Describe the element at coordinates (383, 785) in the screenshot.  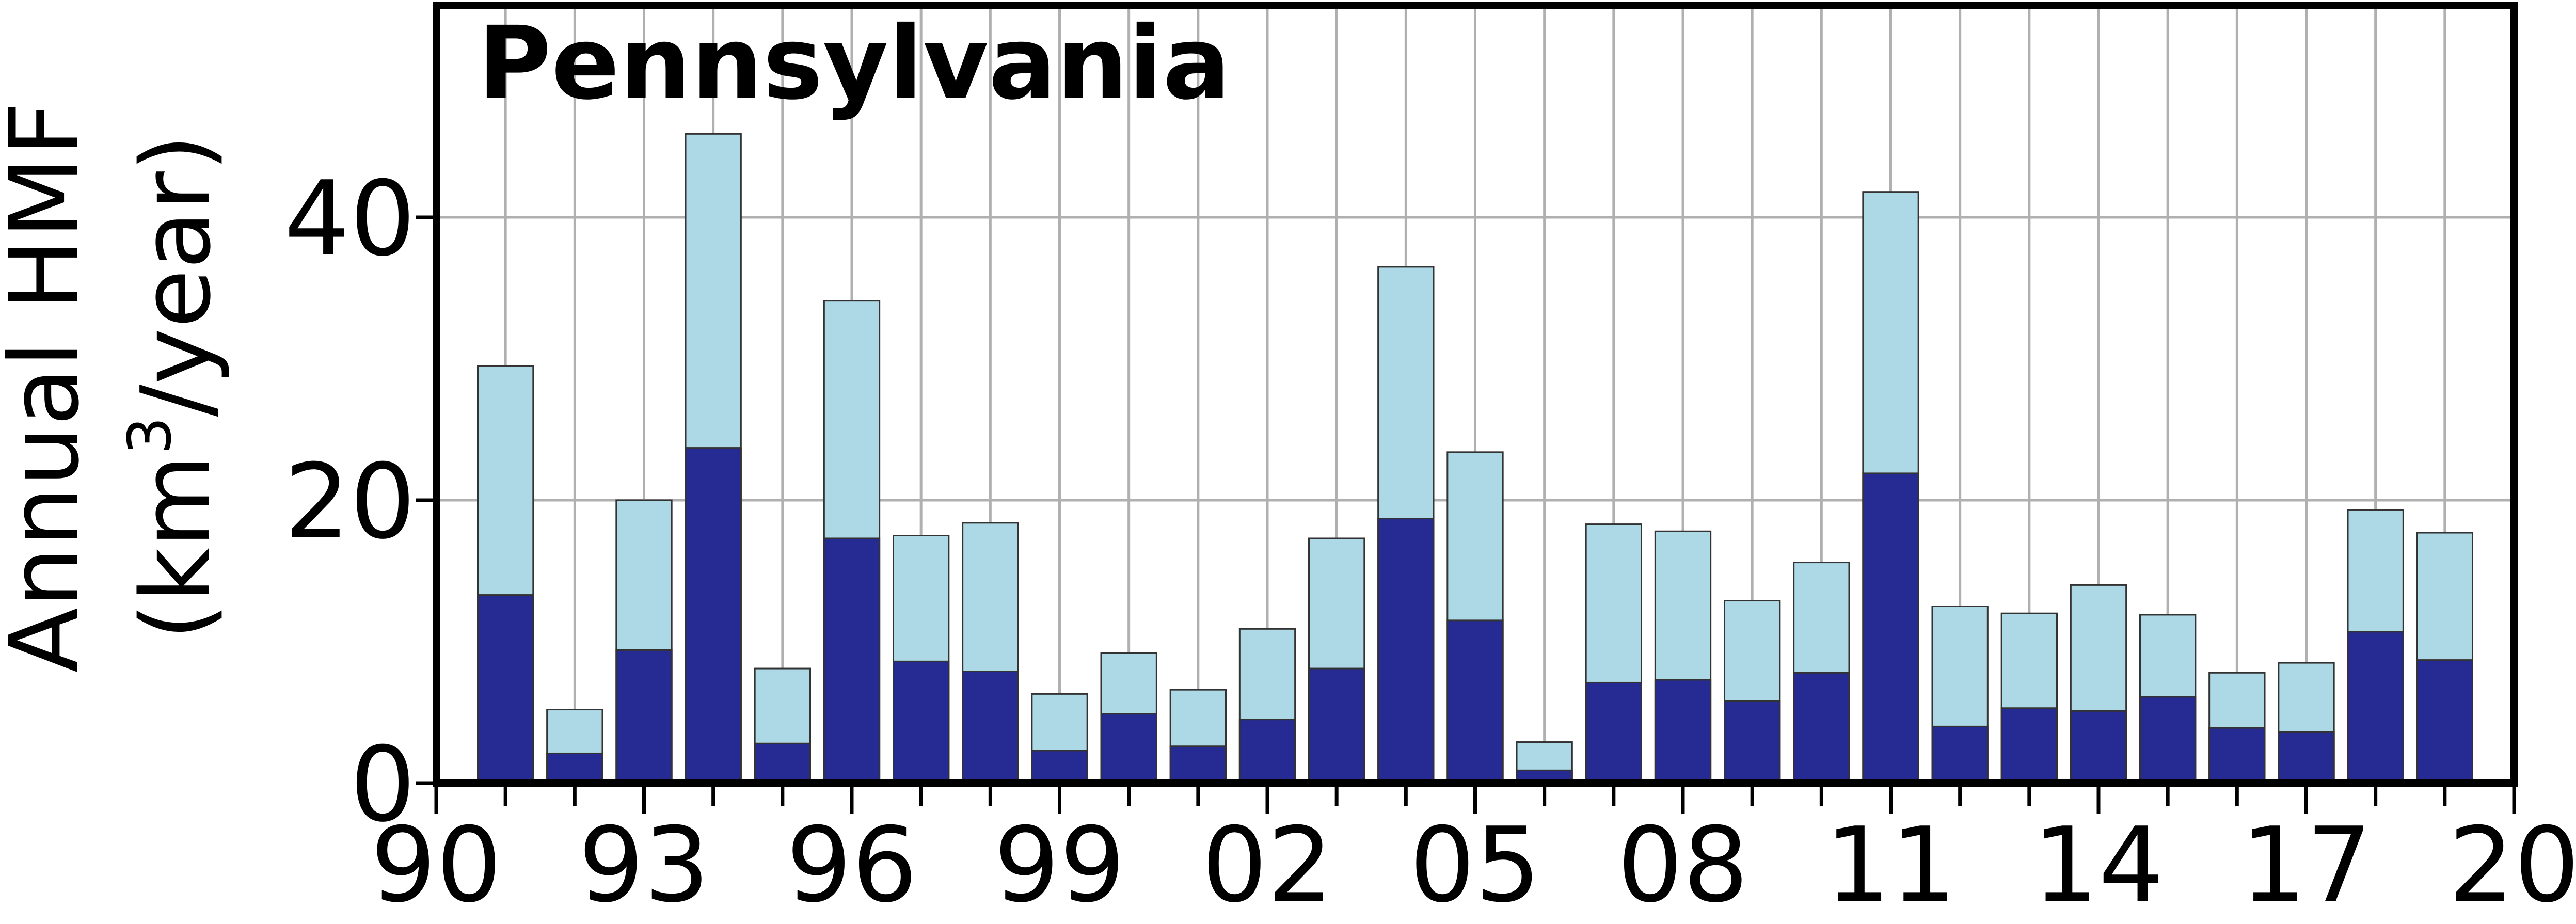
I see `y-tick-label: 0` at that location.